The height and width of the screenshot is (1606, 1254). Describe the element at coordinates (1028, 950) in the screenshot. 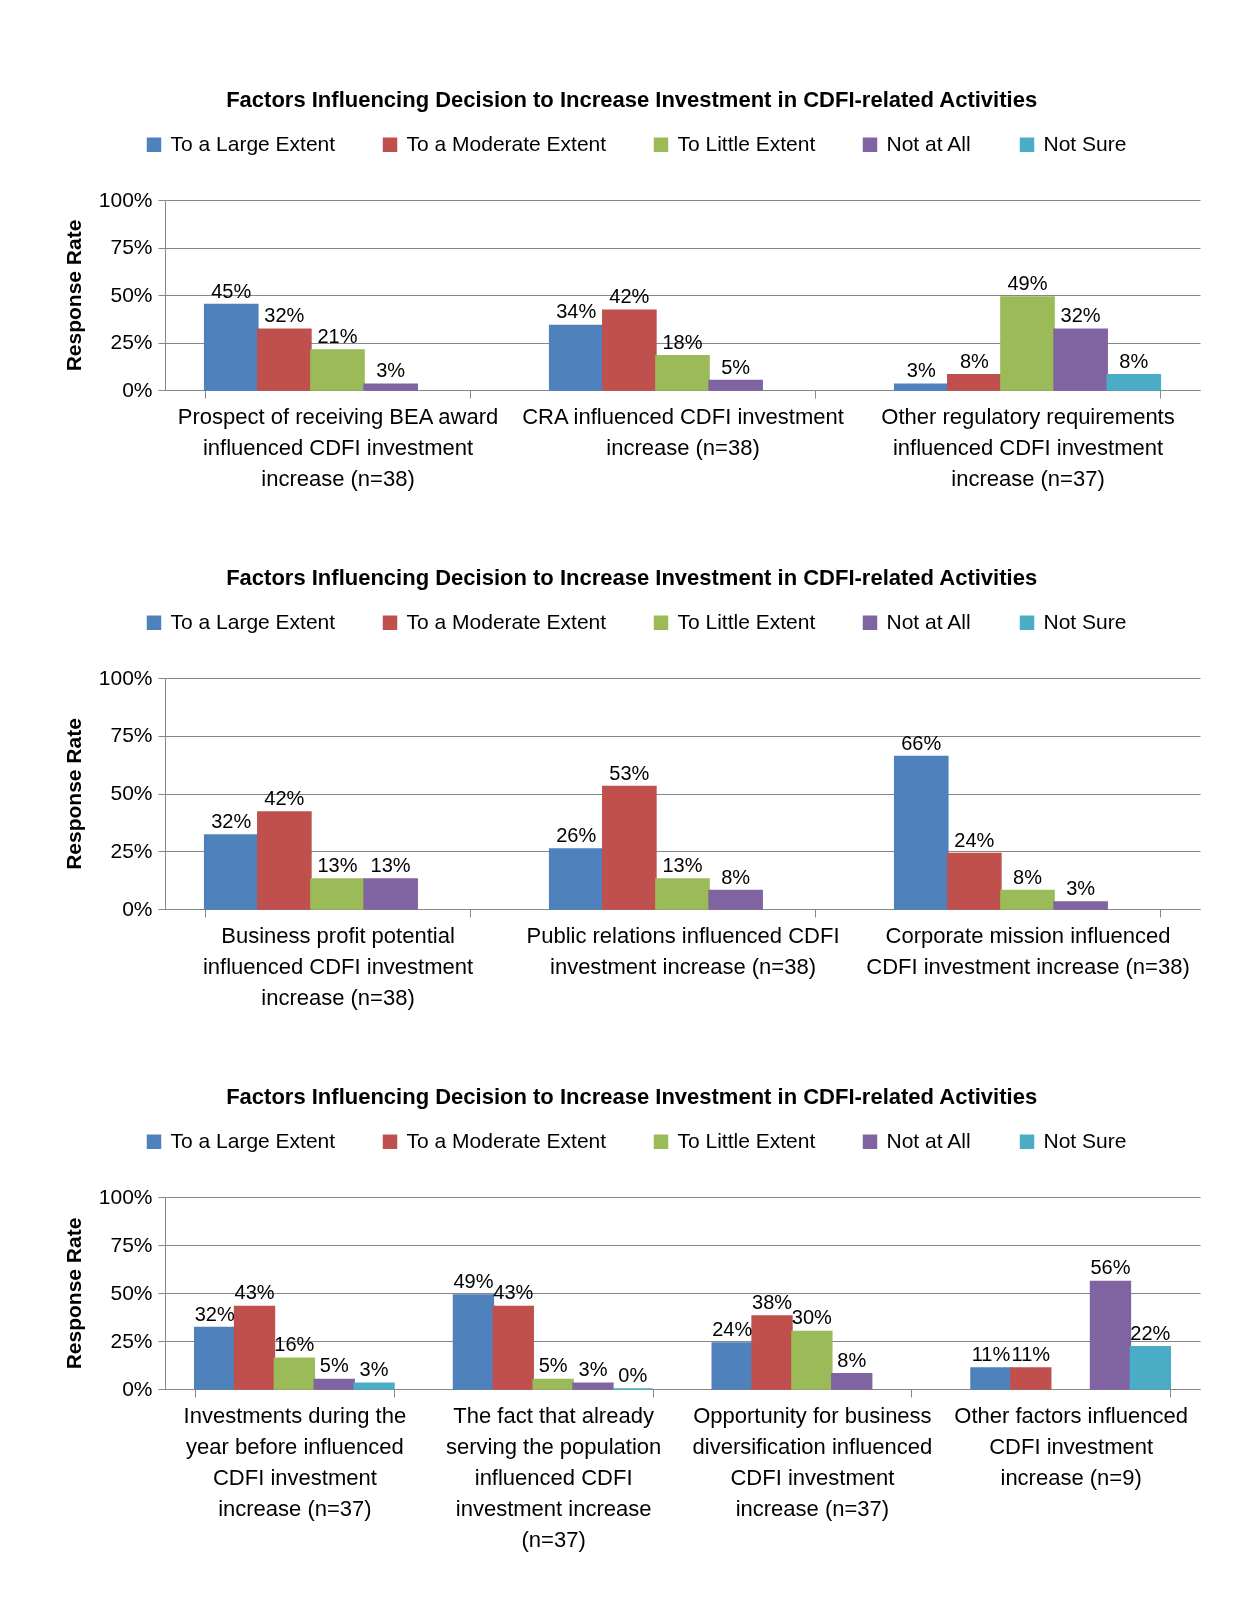

I see `x-tick-label: Corporate mission influenced CDFI investment increase (n=38)` at that location.